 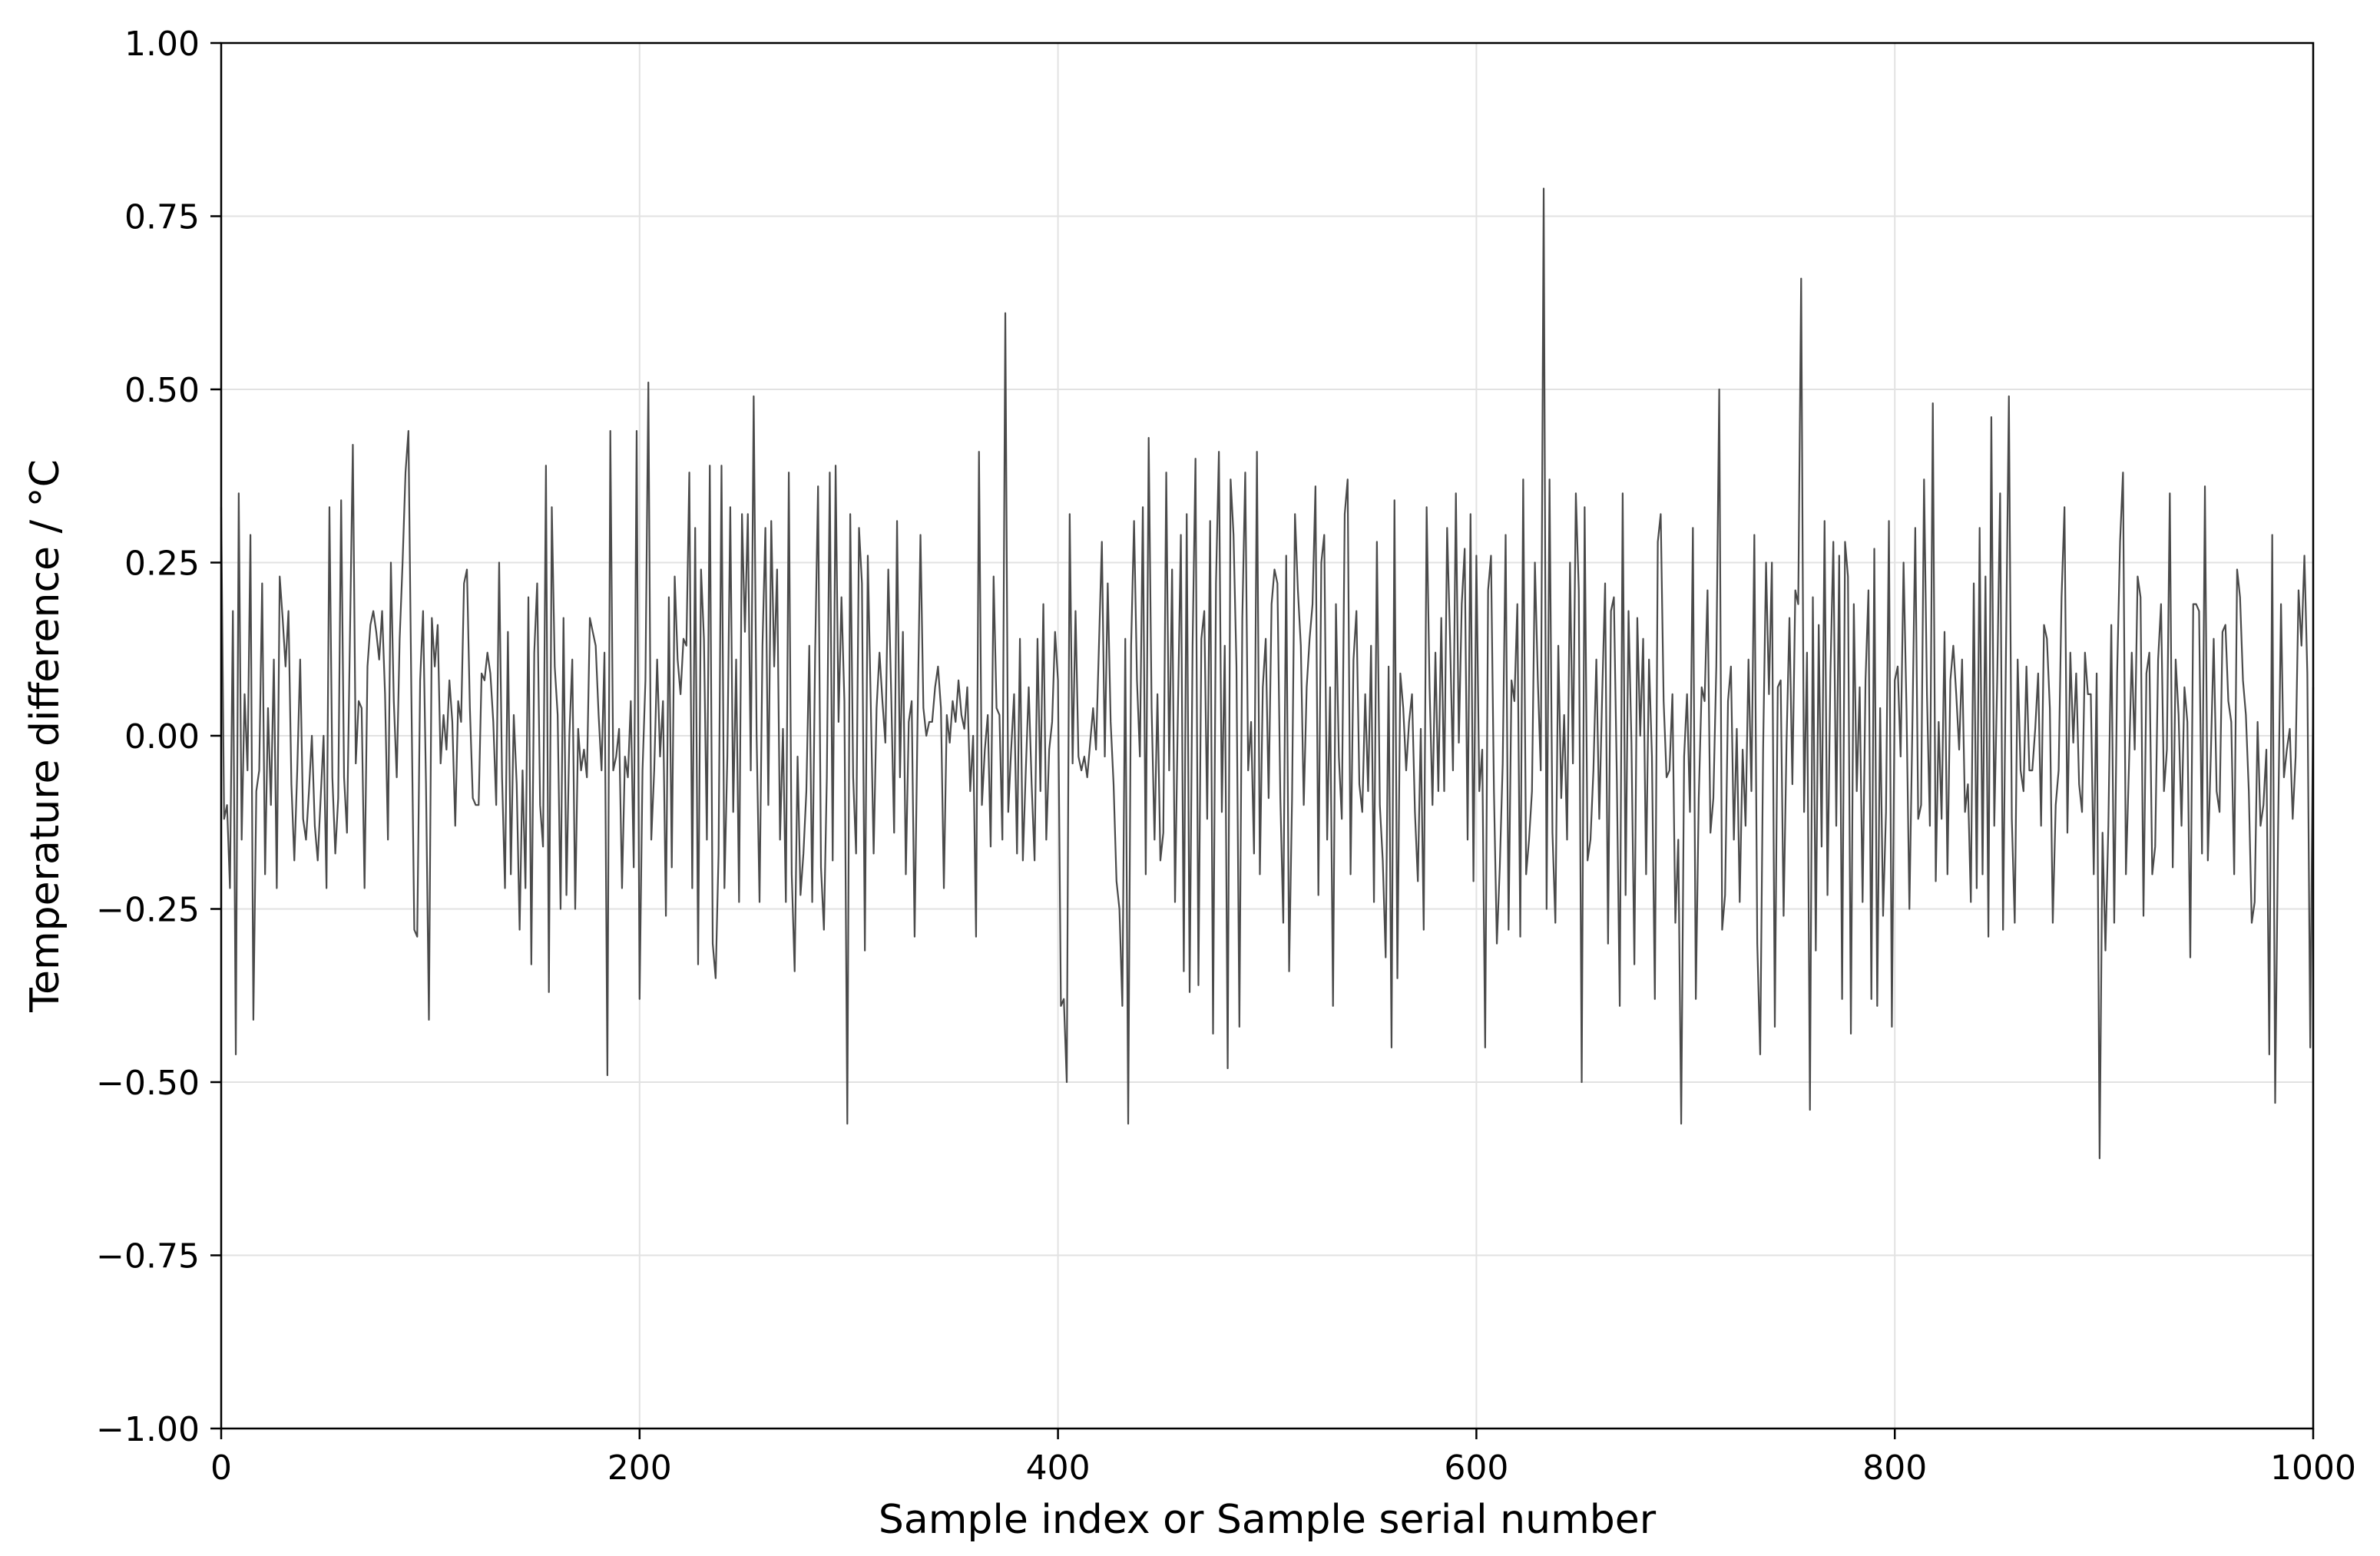 What do you see at coordinates (162, 44) in the screenshot?
I see `y-tick-label: 1.00` at bounding box center [162, 44].